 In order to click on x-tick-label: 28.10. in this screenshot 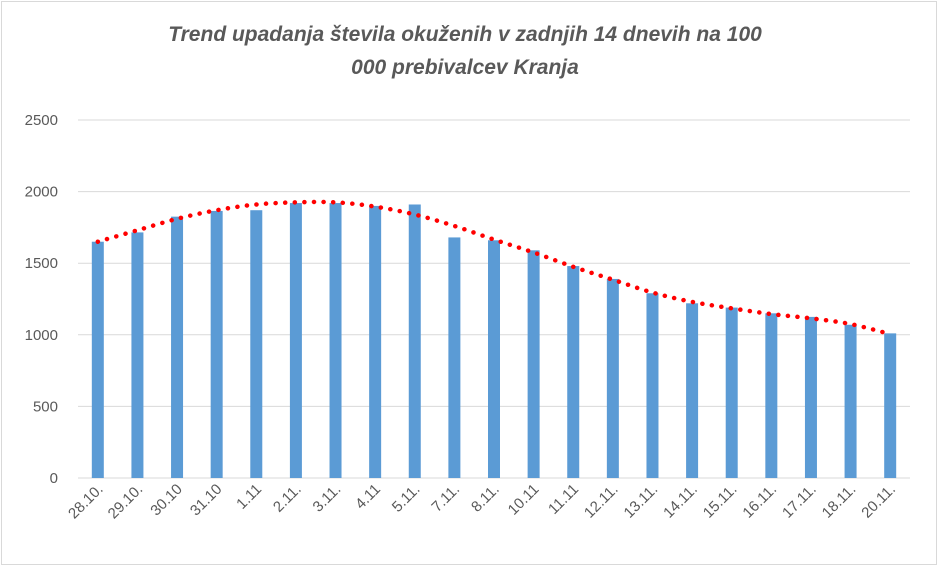, I will do `click(86, 502)`.